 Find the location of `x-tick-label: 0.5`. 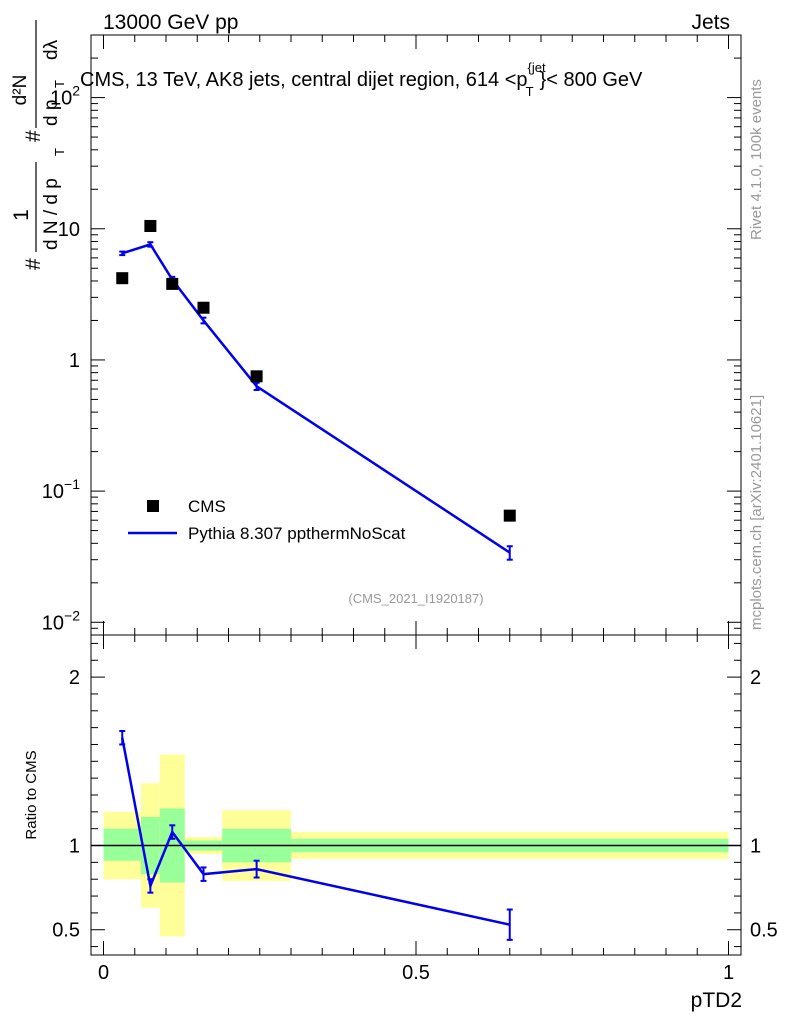

x-tick-label: 0.5 is located at coordinates (416, 973).